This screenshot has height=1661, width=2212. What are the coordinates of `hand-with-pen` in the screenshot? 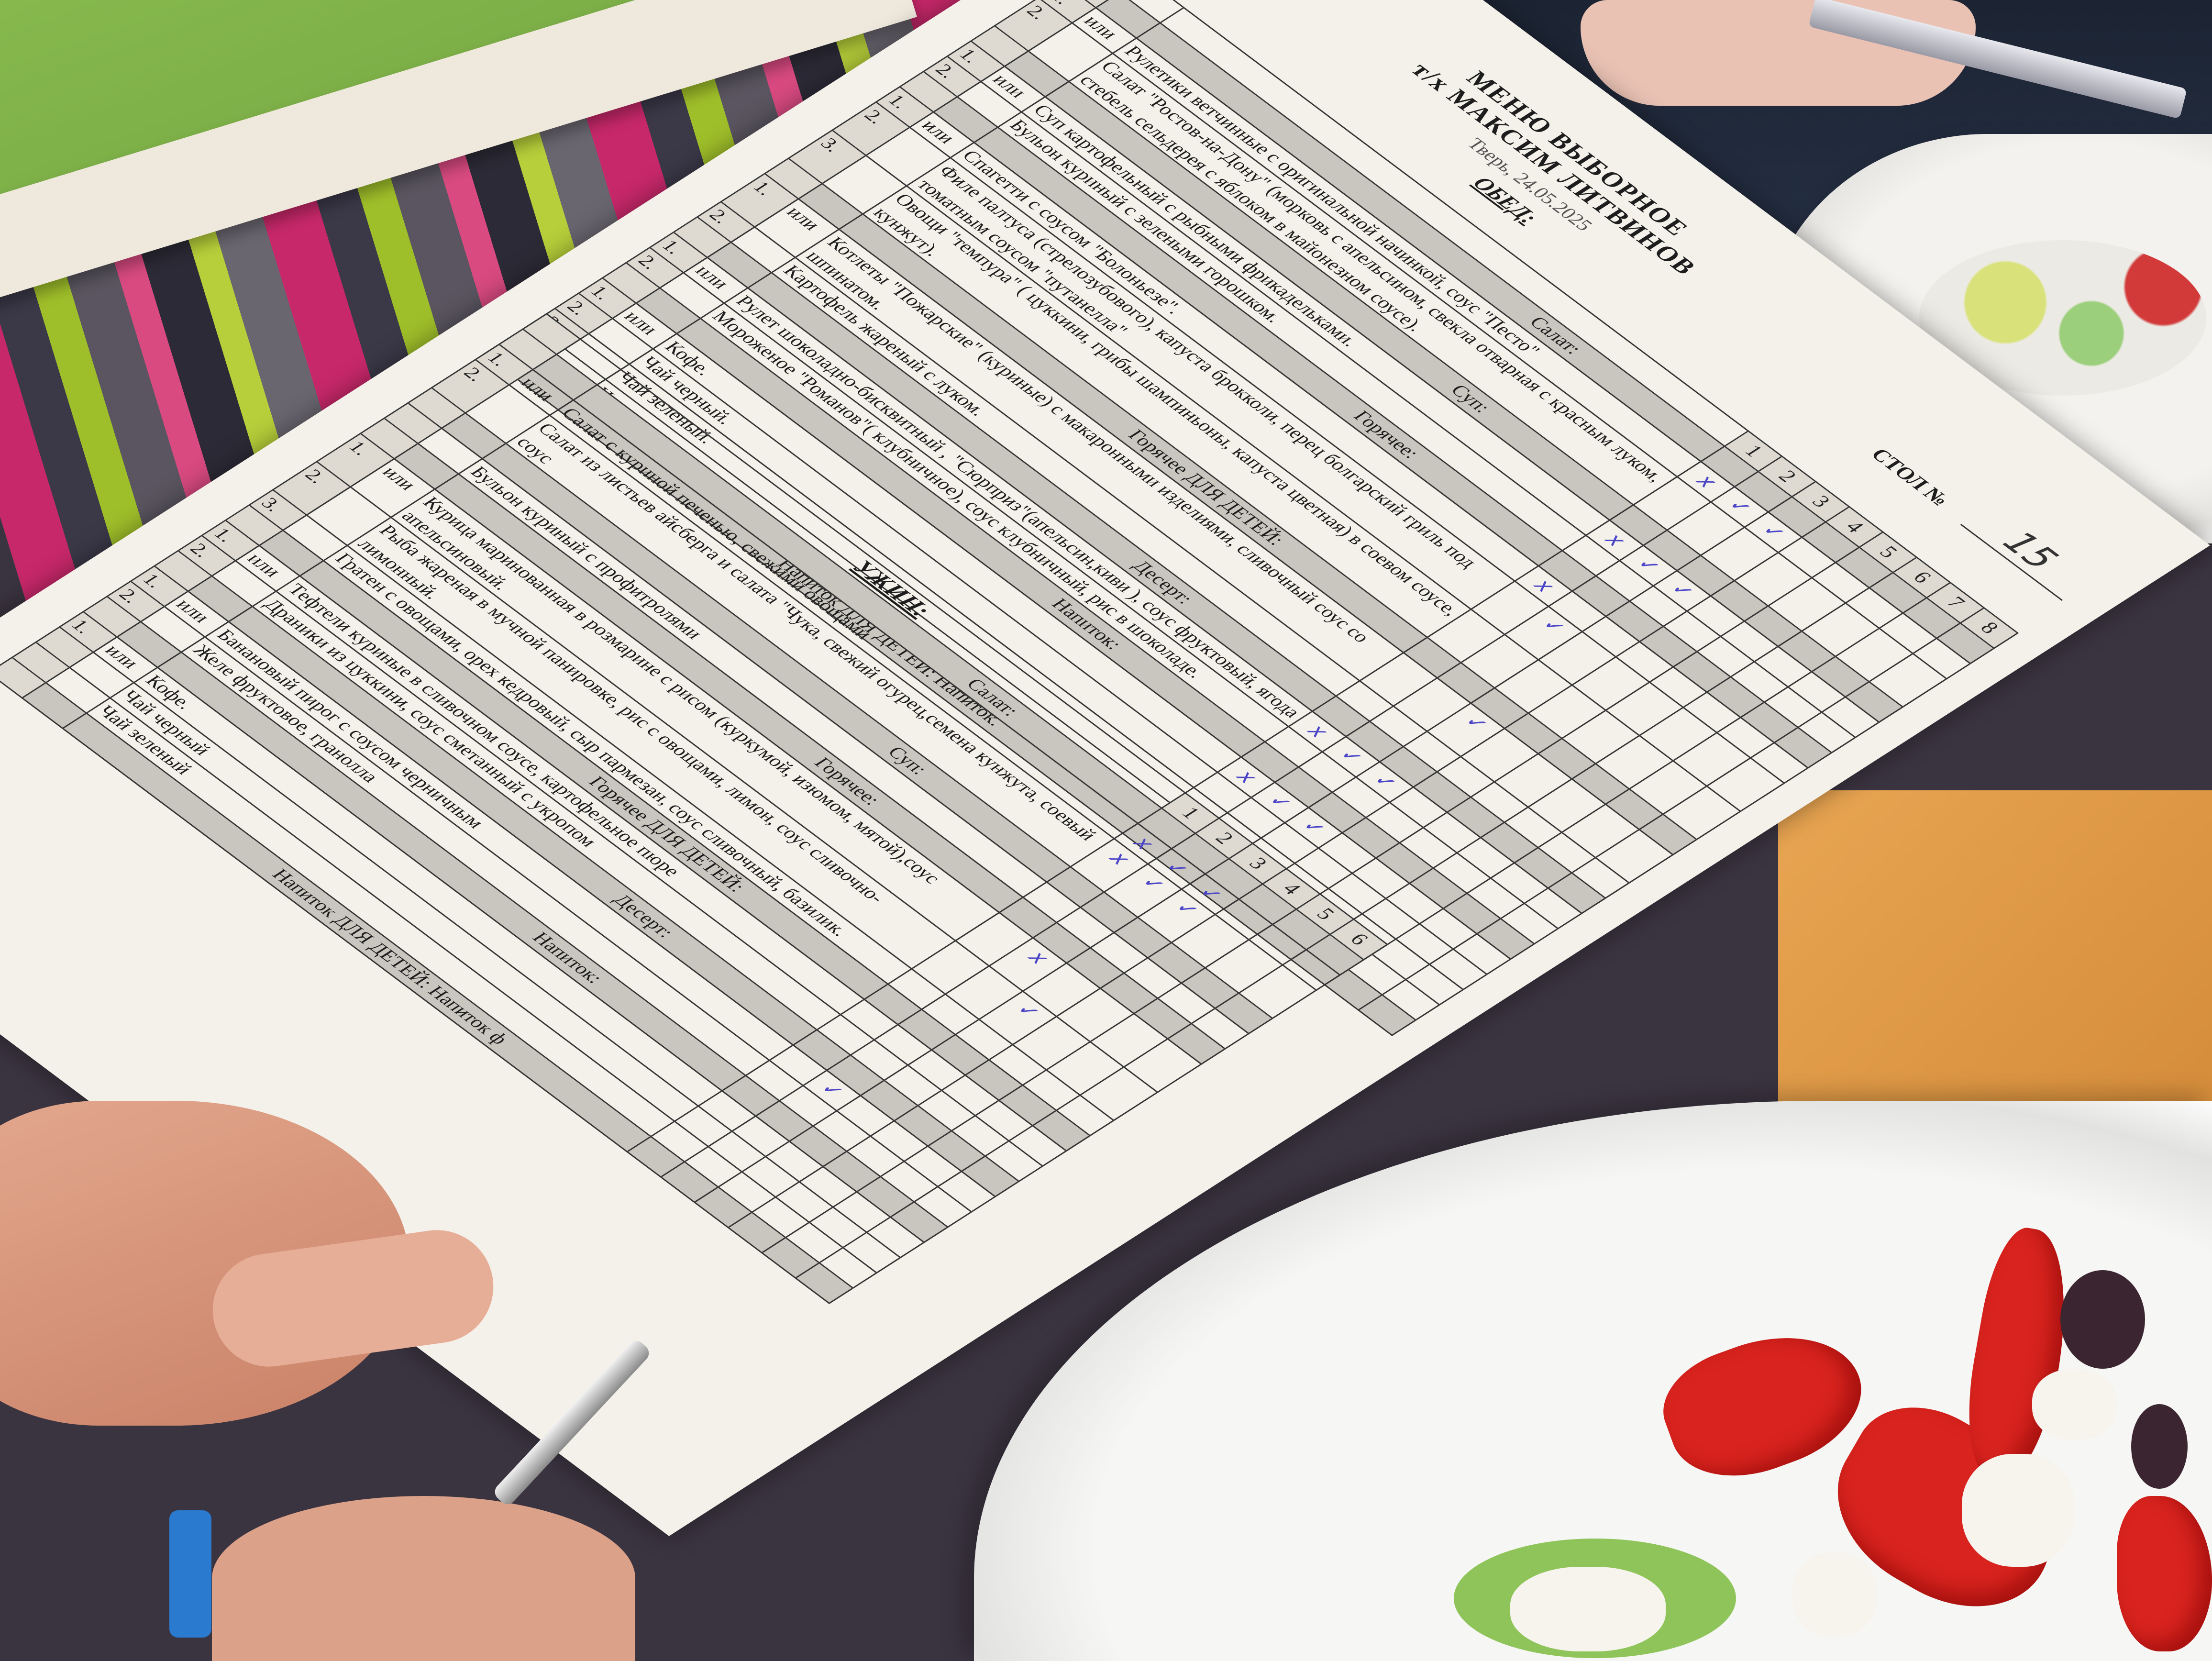 It's located at (423, 1578).